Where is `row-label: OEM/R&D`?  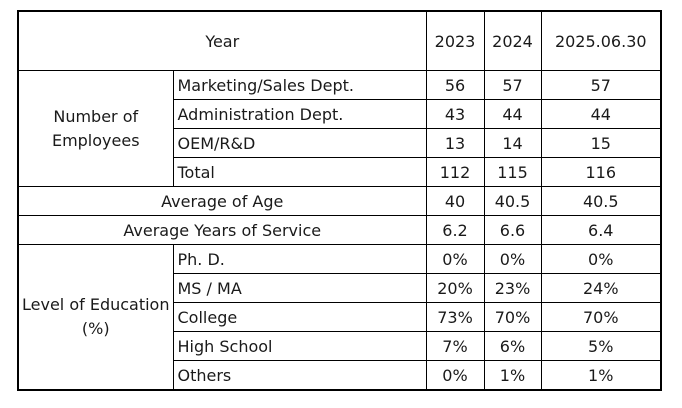 row-label: OEM/R&D is located at coordinates (299, 143).